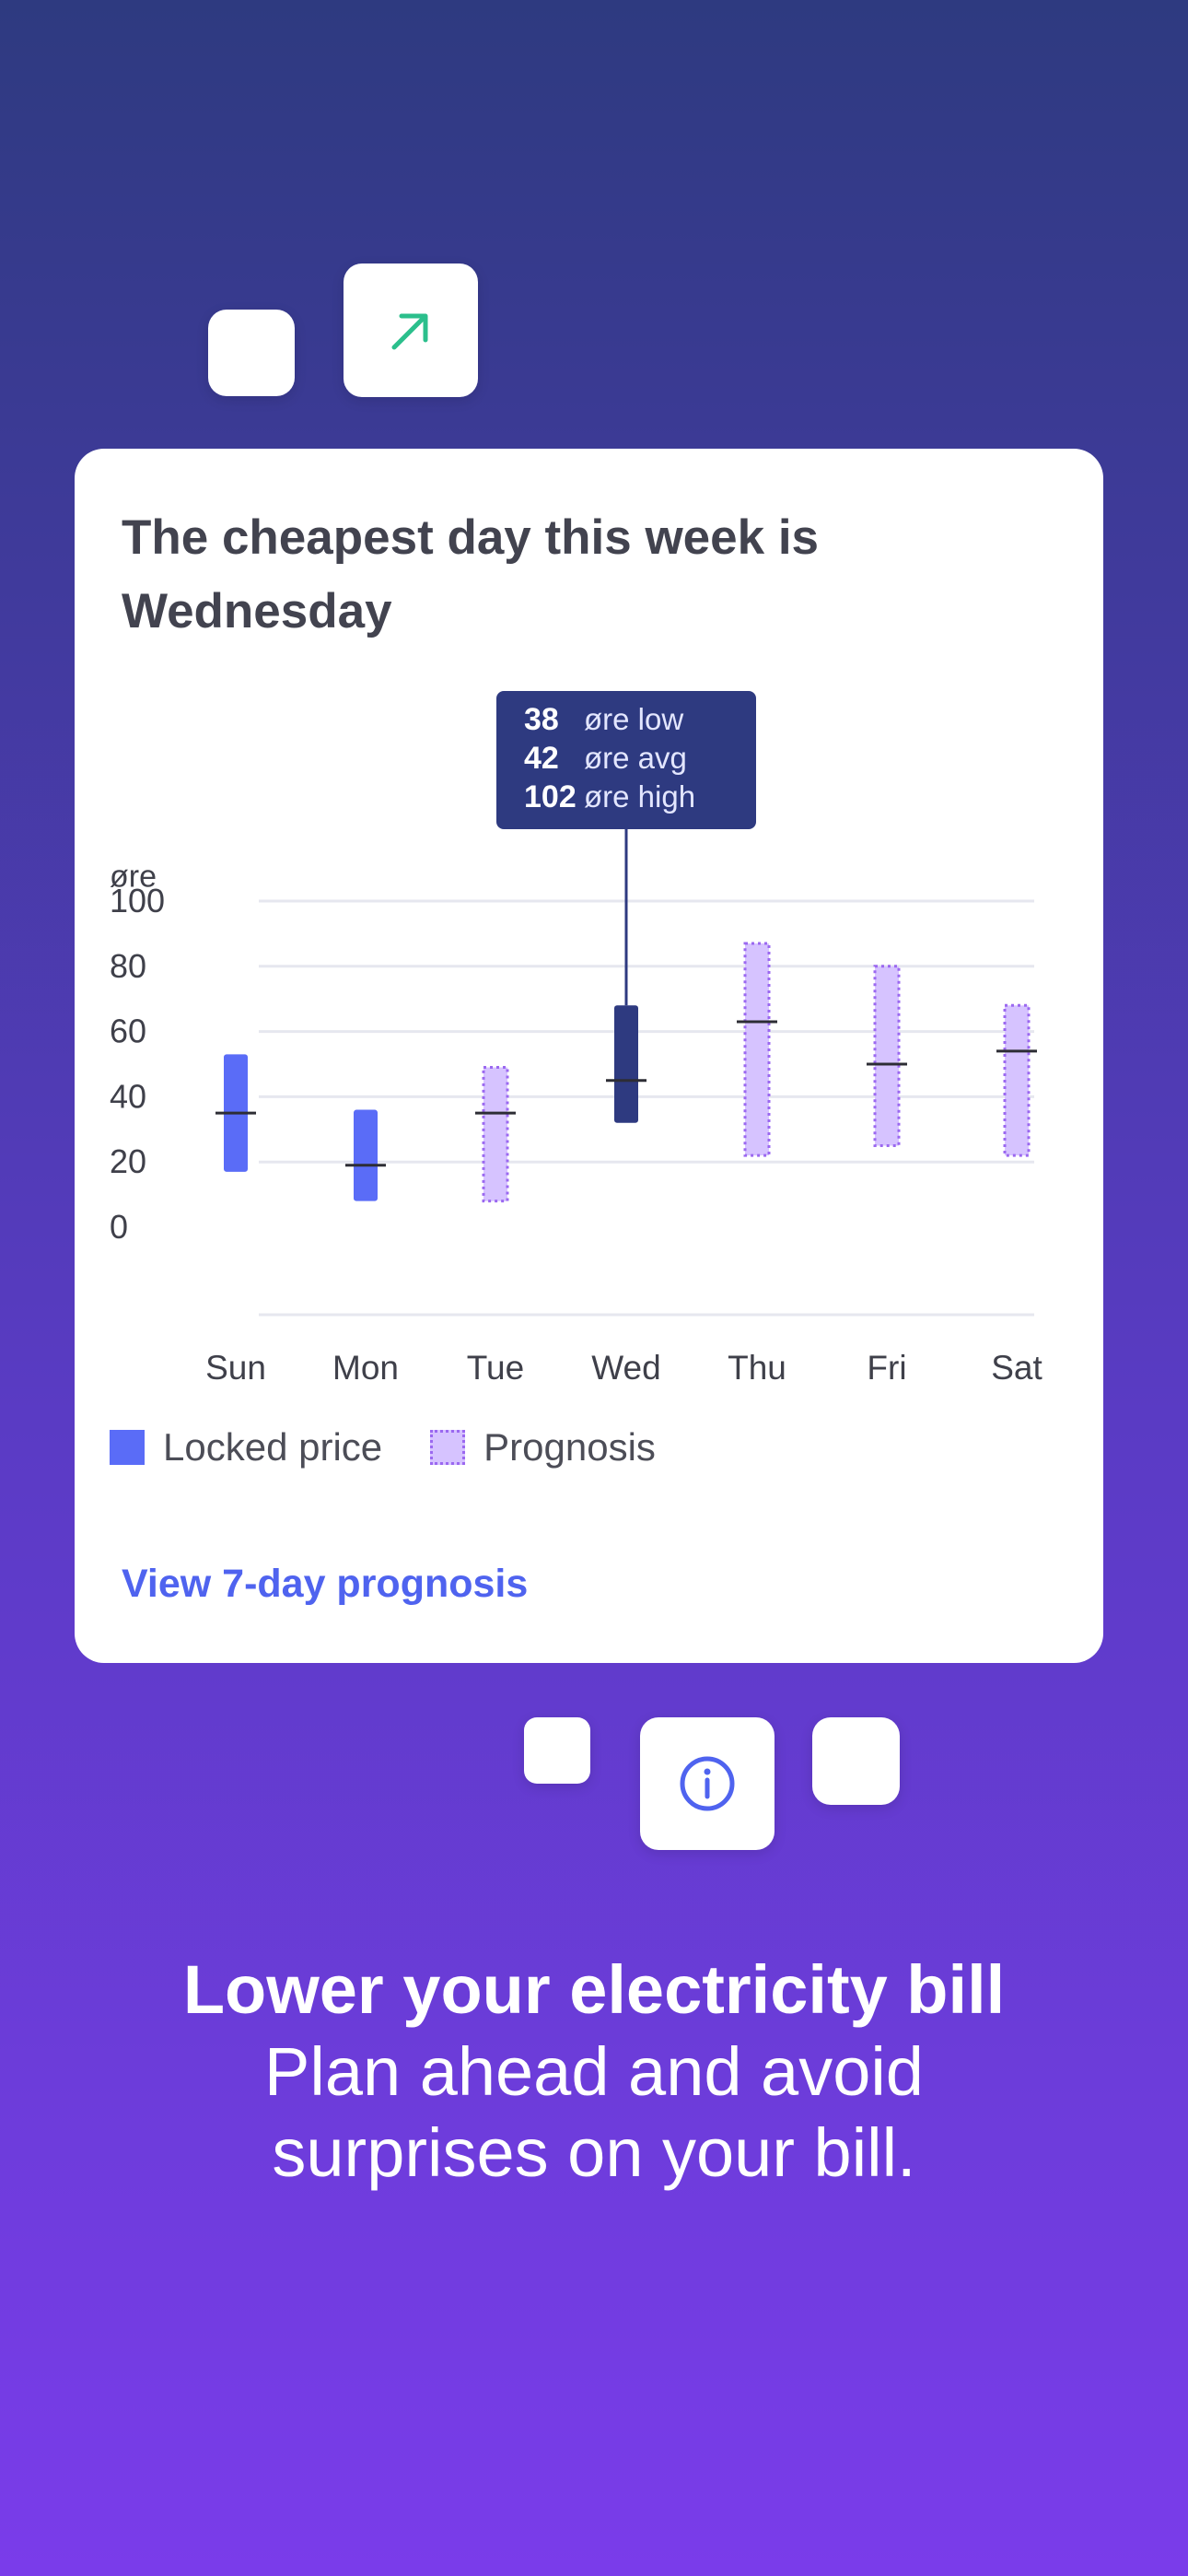  I want to click on arrow-tile, so click(411, 330).